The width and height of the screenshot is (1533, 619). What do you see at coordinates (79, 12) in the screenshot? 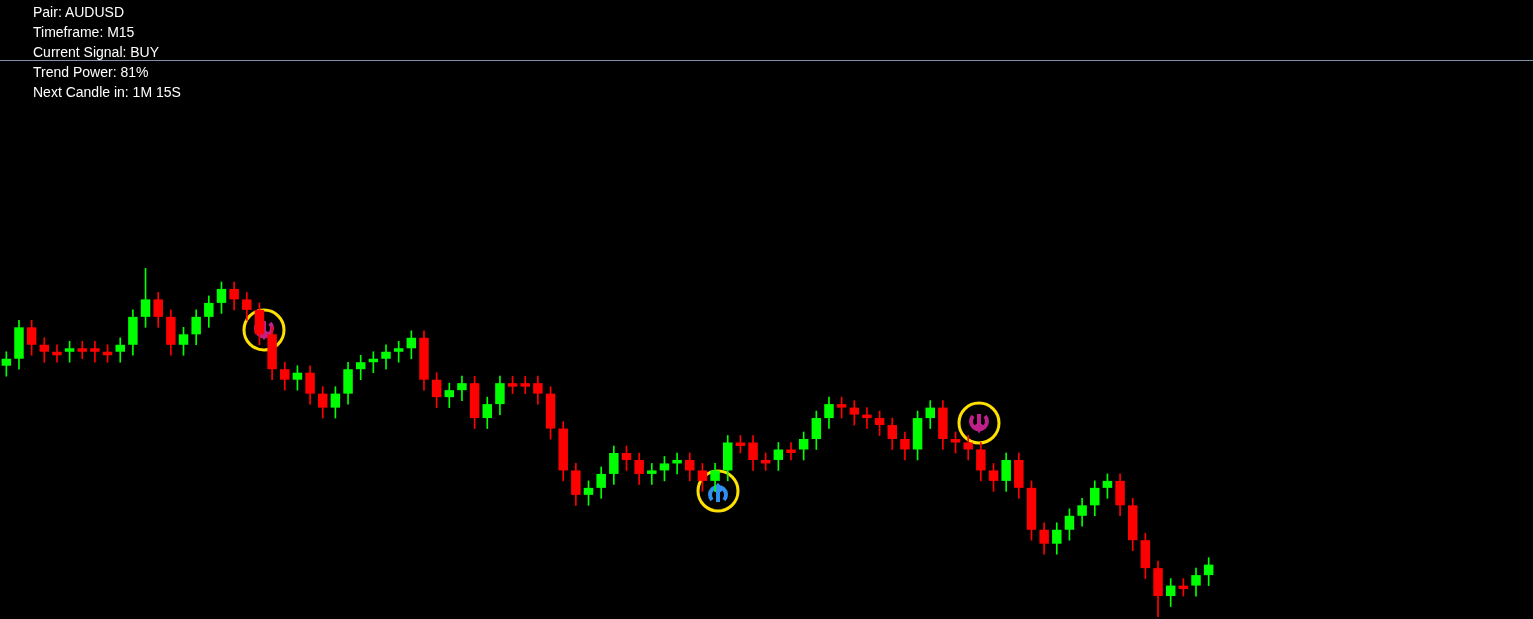
I see `text: Pair: AUDUSD` at bounding box center [79, 12].